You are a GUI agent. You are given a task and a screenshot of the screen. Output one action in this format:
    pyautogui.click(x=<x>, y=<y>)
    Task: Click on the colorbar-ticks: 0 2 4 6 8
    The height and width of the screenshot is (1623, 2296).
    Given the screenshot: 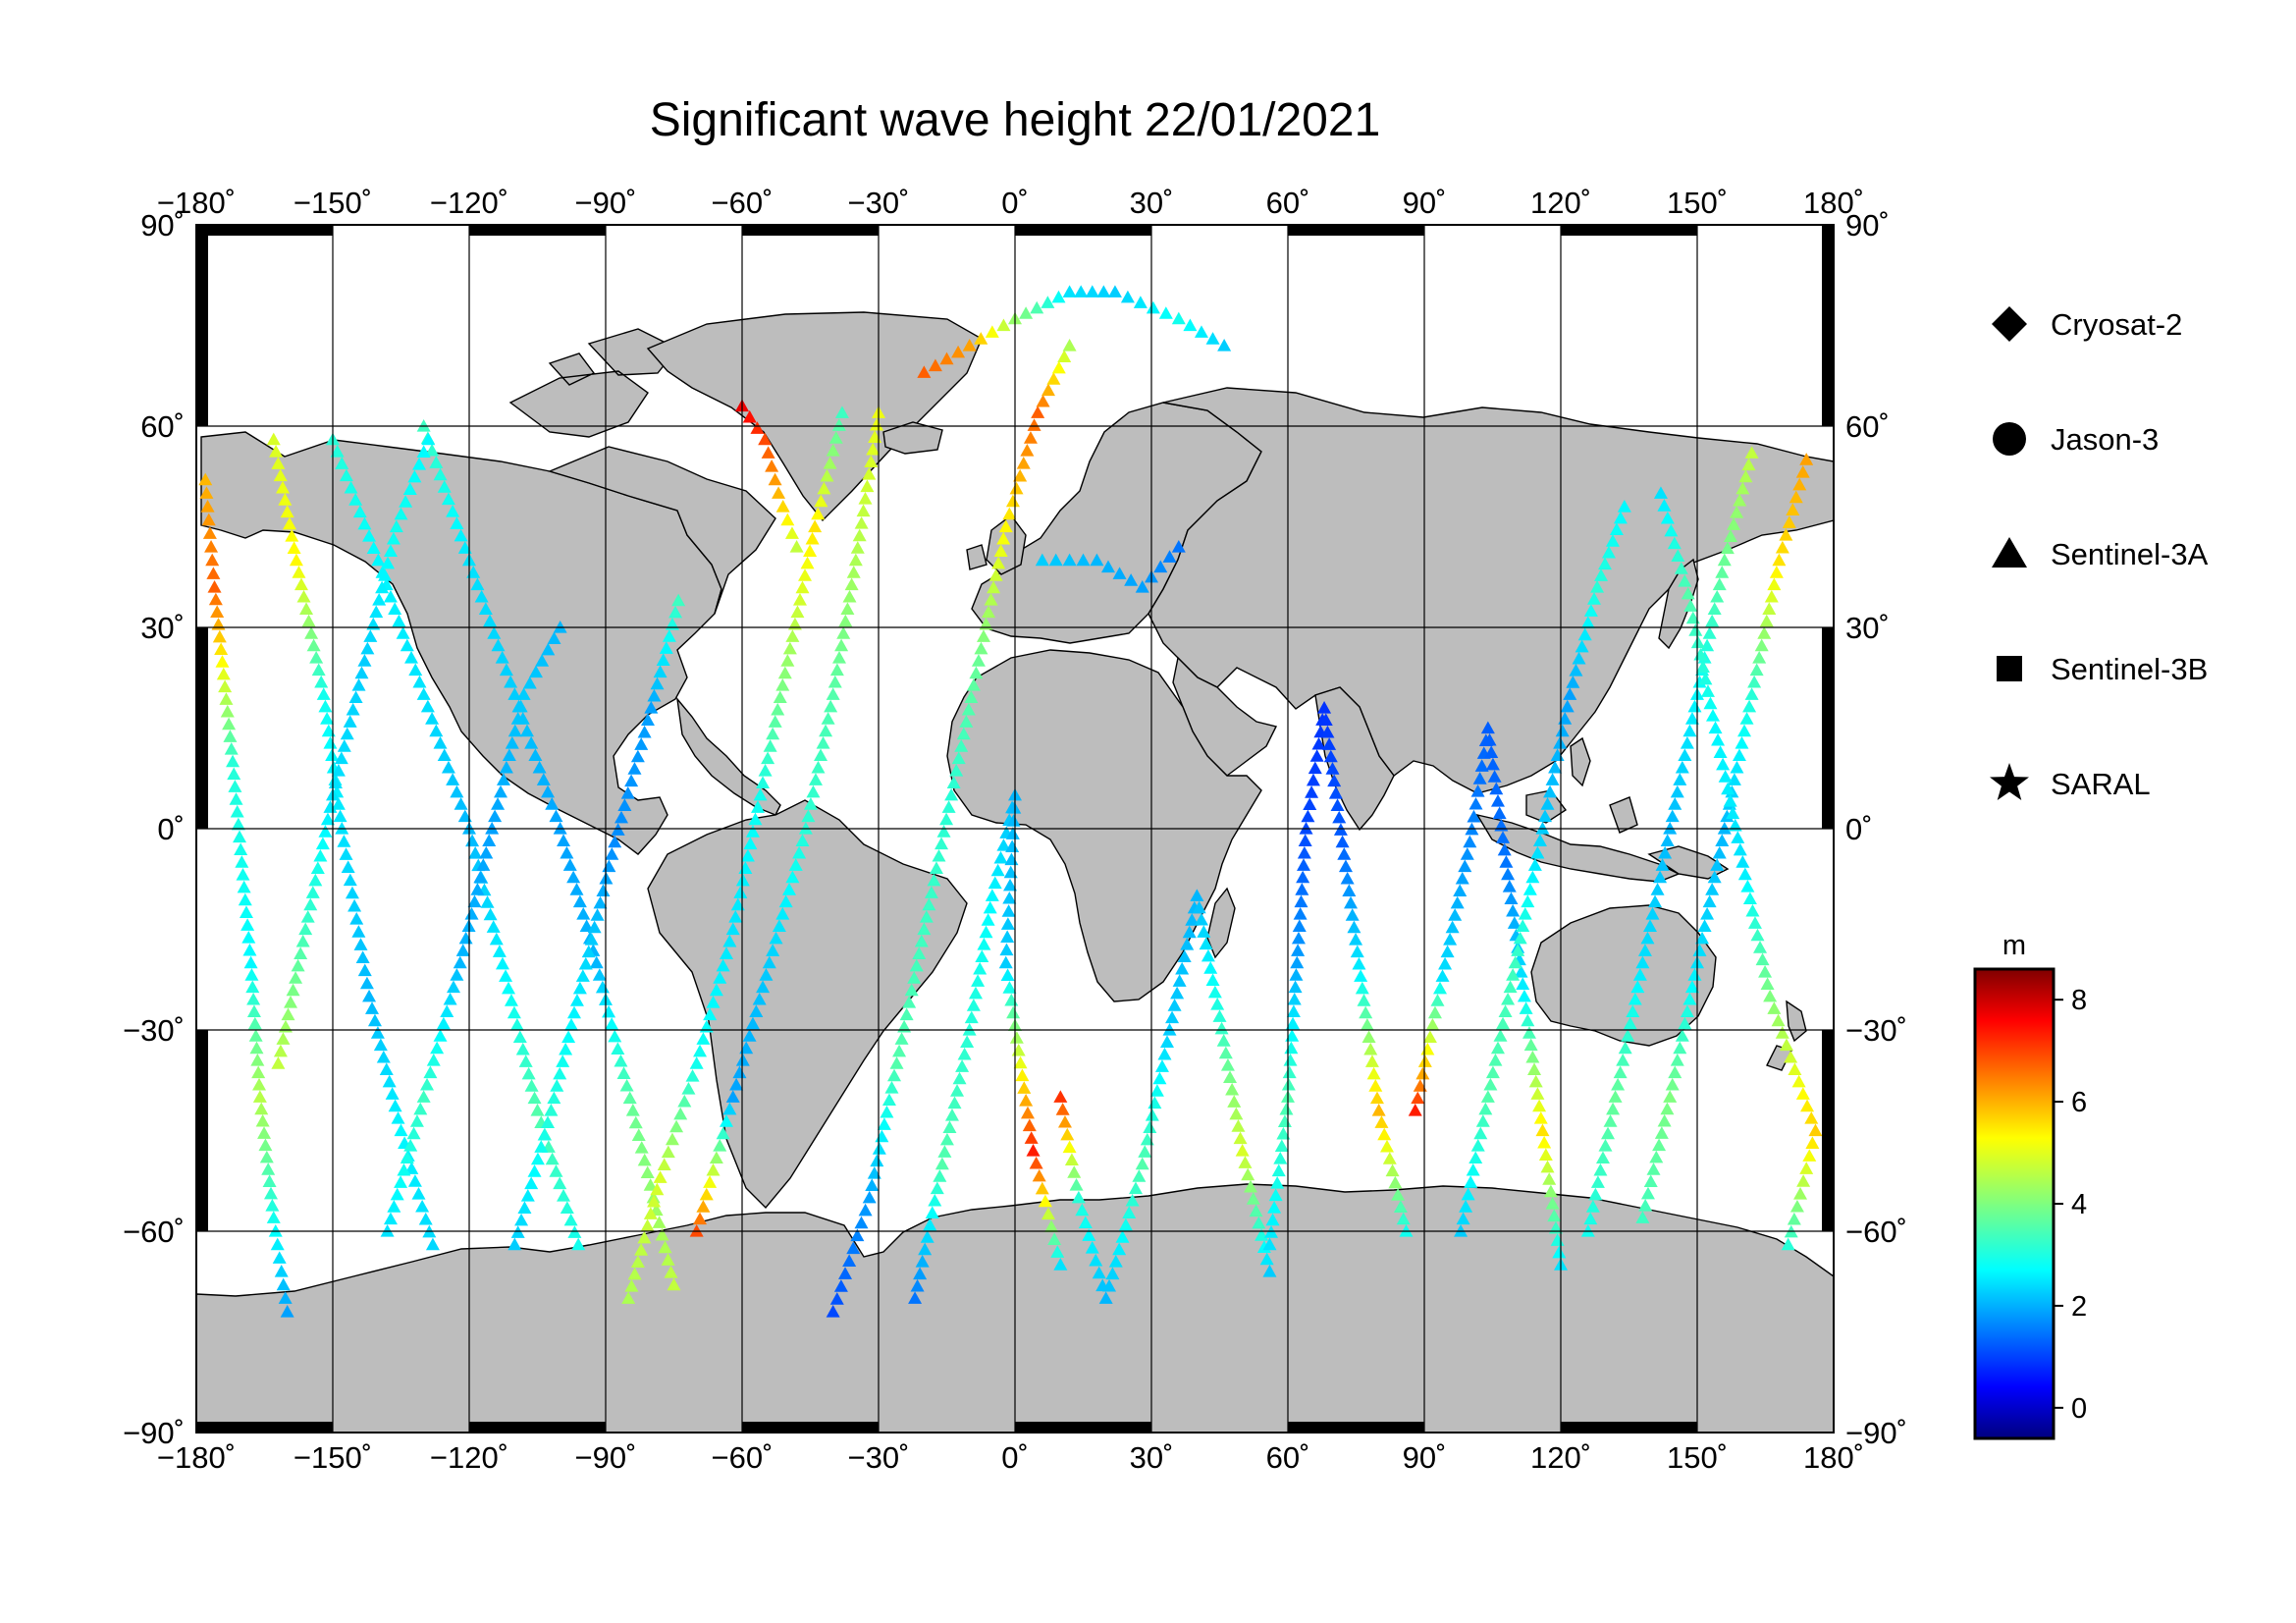 What is the action you would take?
    pyautogui.click(x=2070, y=1205)
    